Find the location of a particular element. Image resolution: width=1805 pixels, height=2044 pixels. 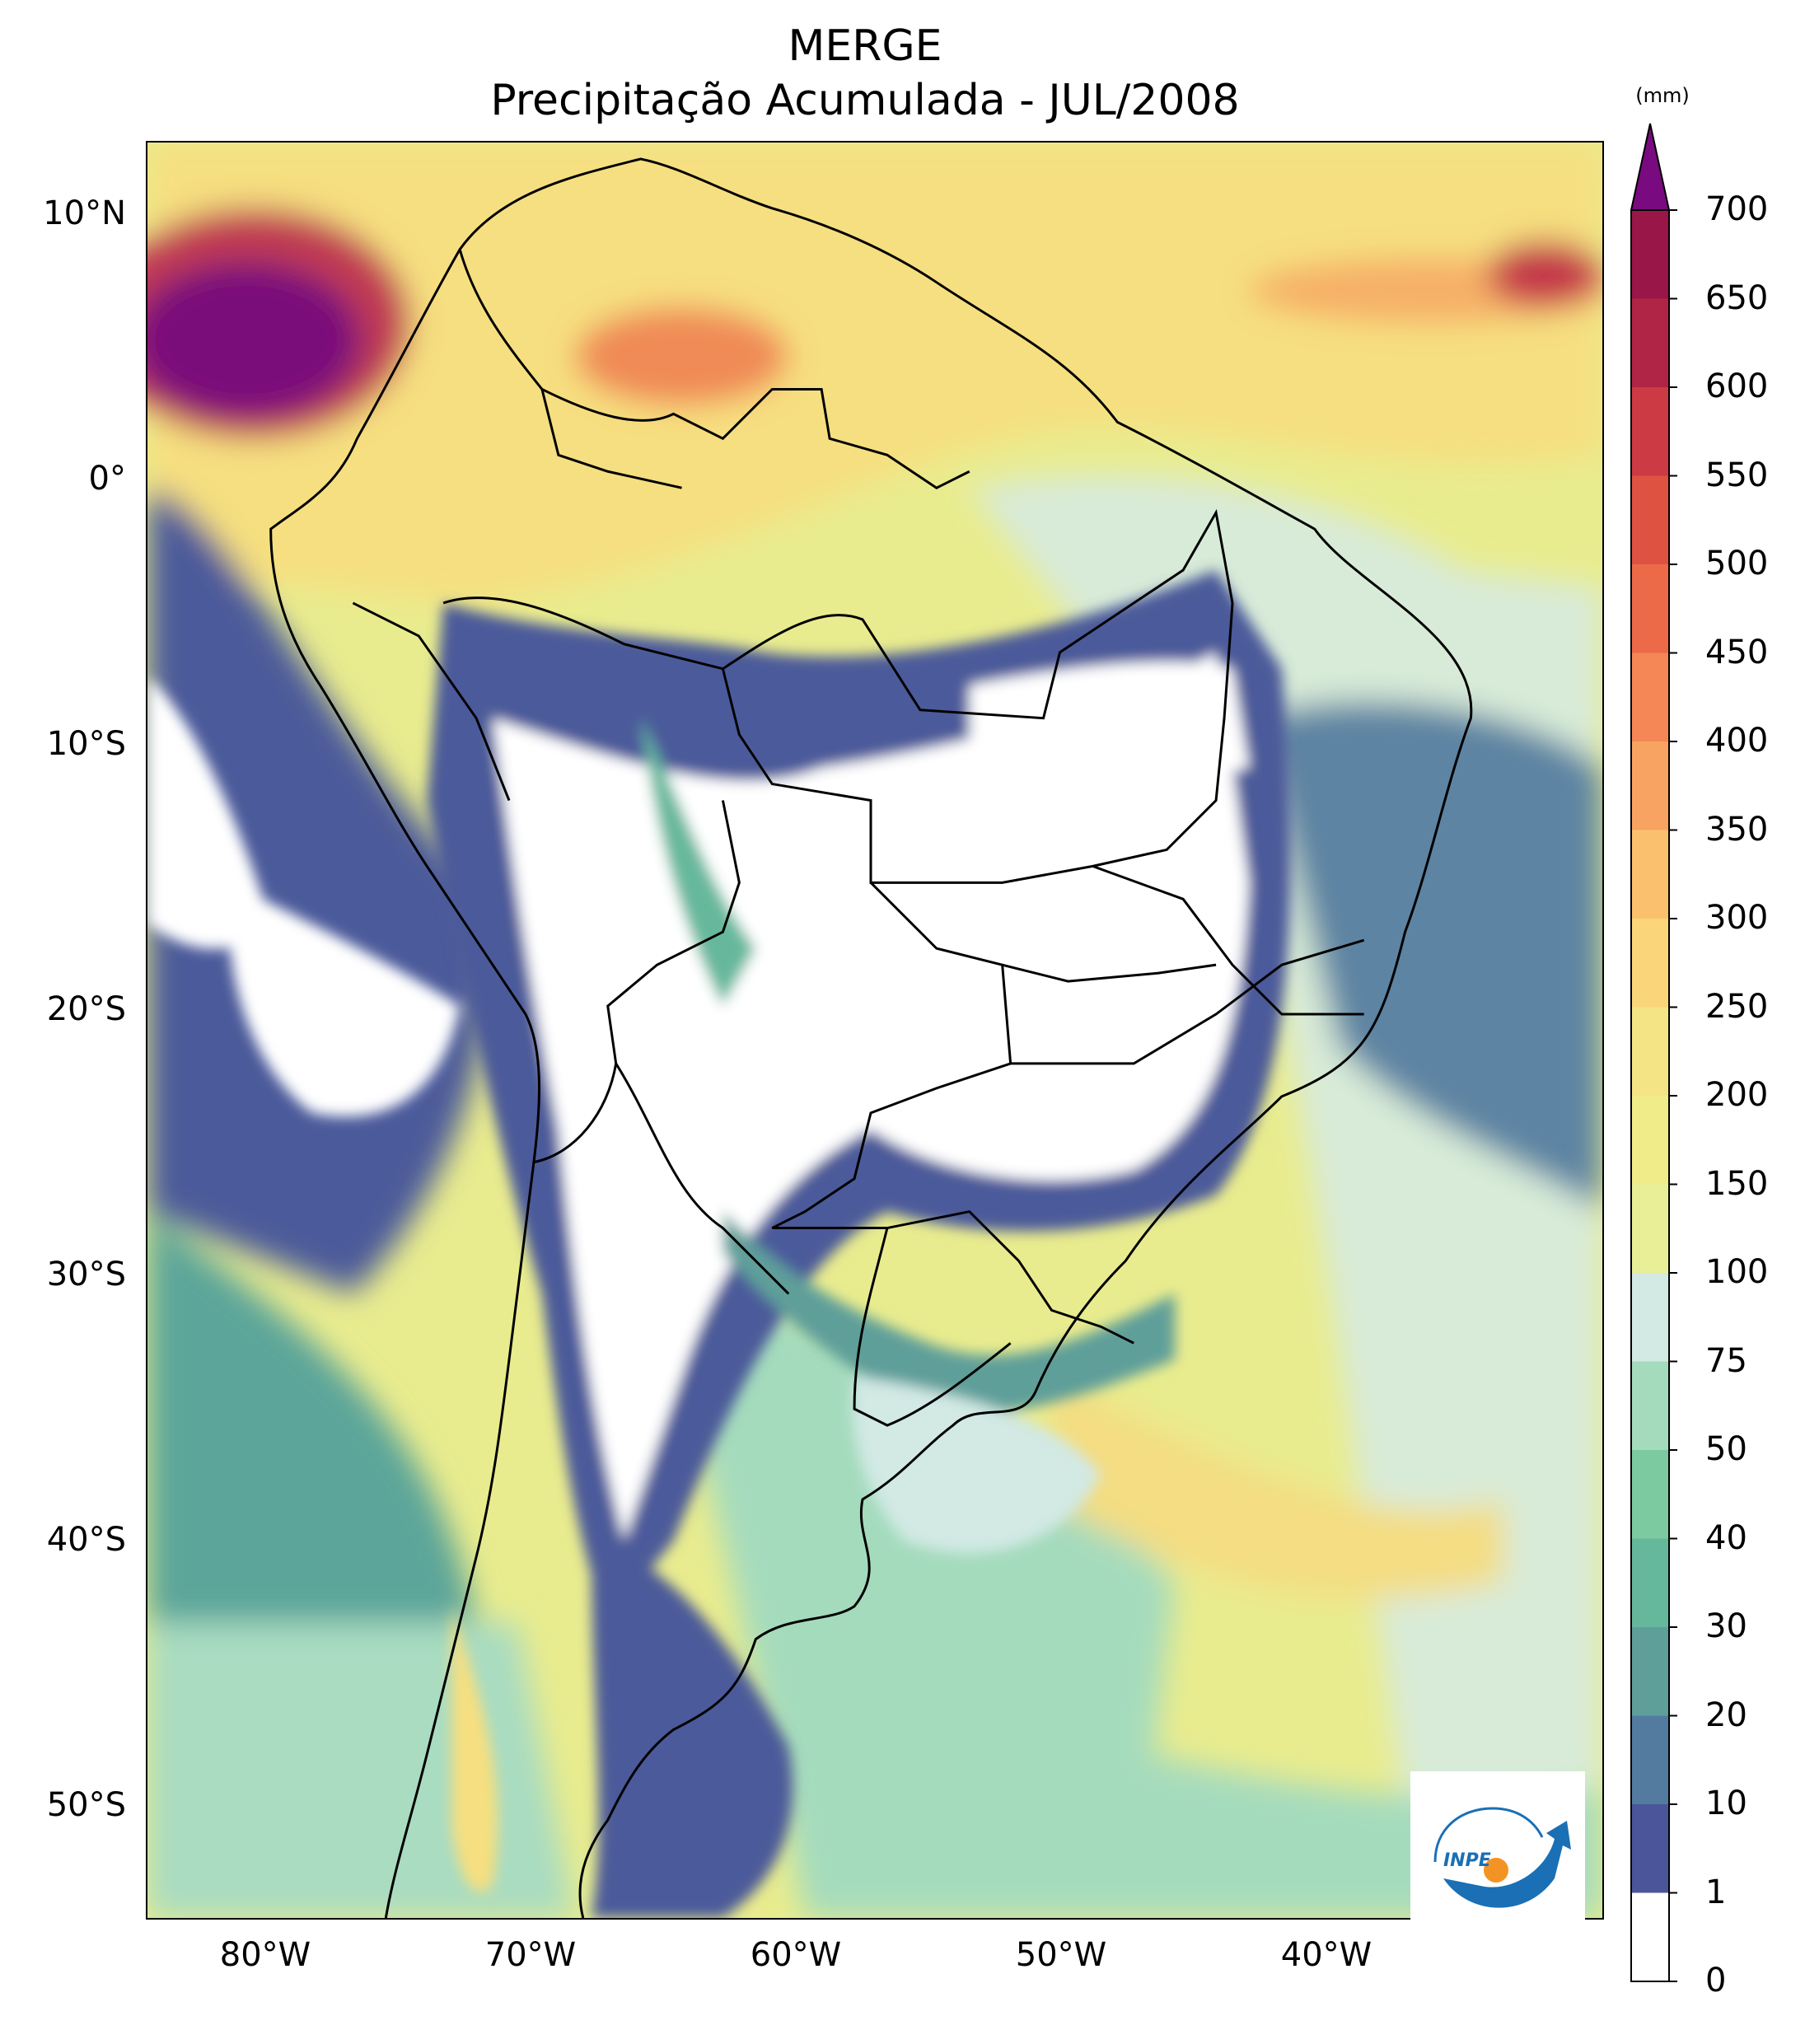

colorbar-tick-label: 100 is located at coordinates (1737, 1272).